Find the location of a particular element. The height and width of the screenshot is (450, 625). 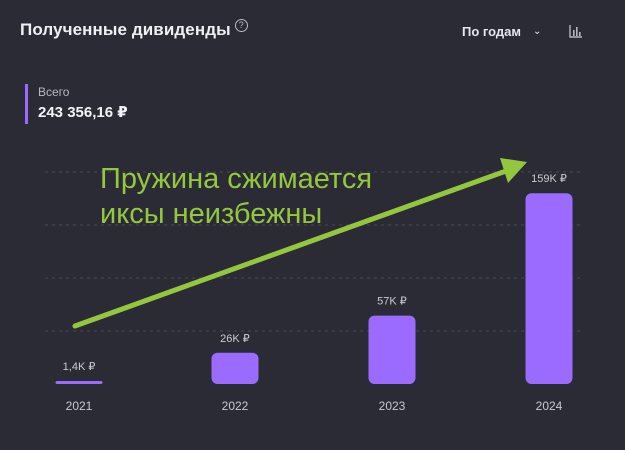

x-tick-2023: 2023 is located at coordinates (392, 406).